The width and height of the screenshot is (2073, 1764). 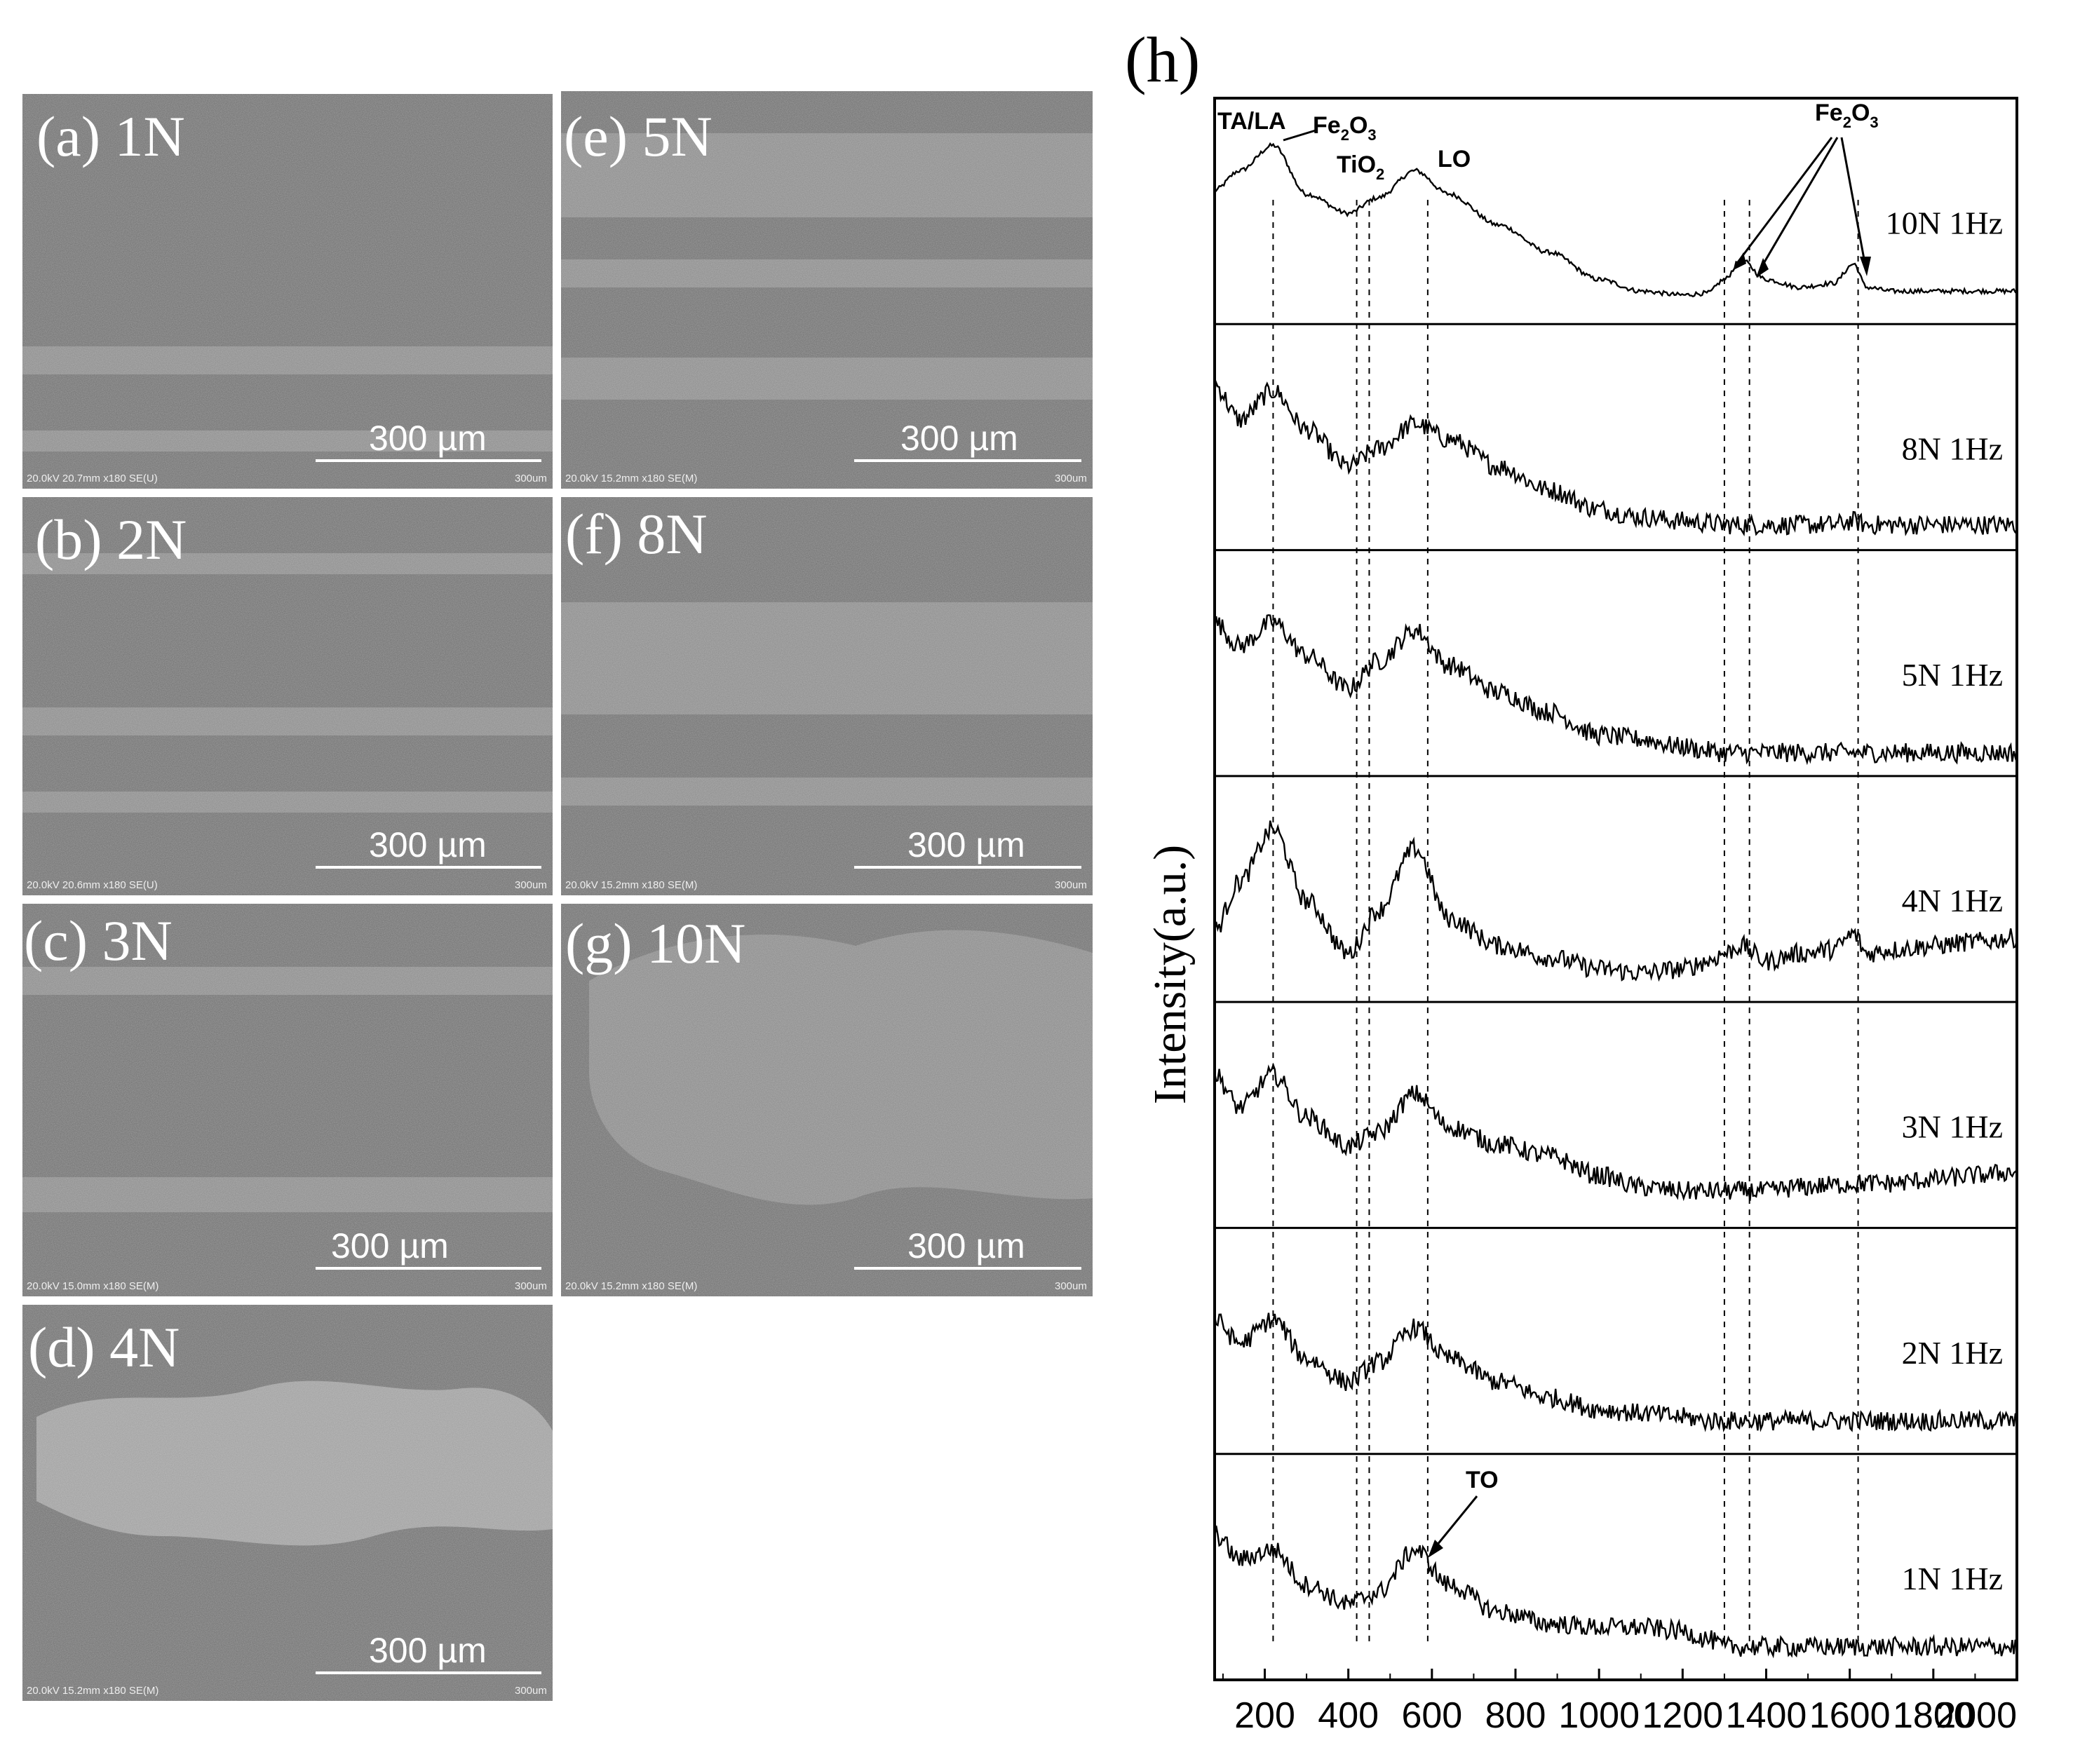 I want to click on footer-b: 20.0kV 20.6mm x180 SE(U), so click(x=92, y=885).